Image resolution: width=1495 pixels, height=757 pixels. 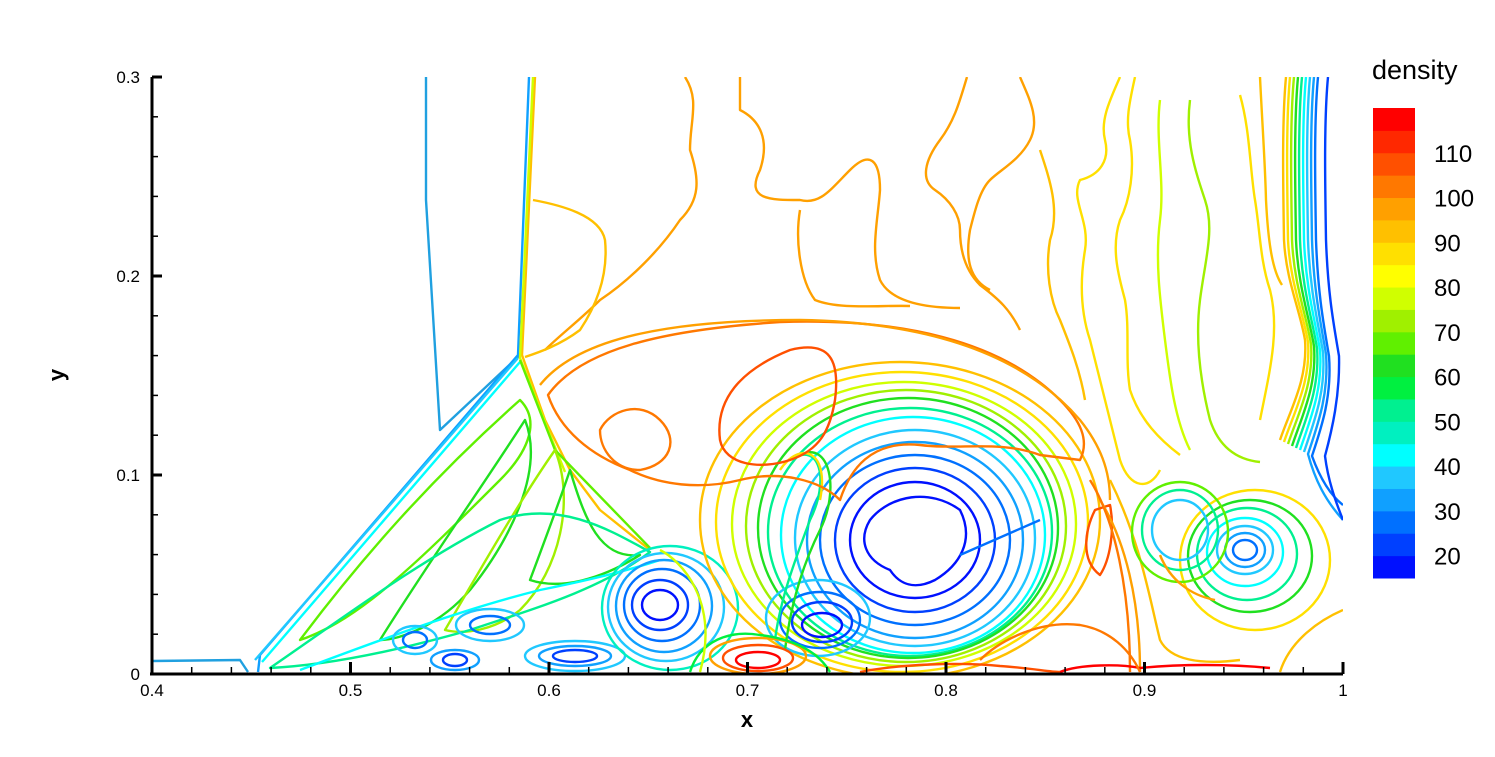 What do you see at coordinates (1447, 467) in the screenshot?
I see `colorbar-tick-label: 40` at bounding box center [1447, 467].